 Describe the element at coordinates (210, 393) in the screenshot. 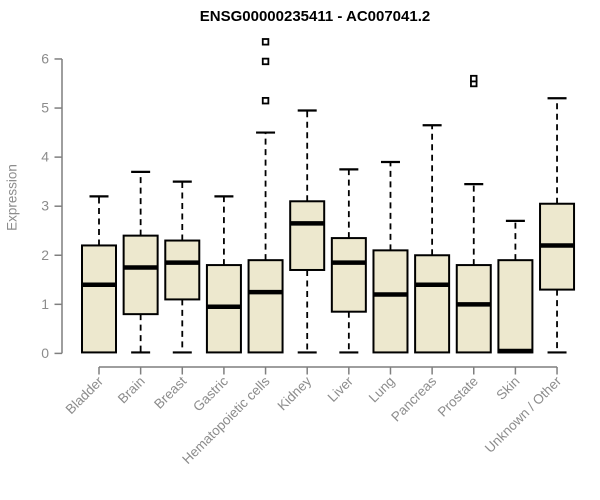

I see `x-tick-label: Gastric` at that location.